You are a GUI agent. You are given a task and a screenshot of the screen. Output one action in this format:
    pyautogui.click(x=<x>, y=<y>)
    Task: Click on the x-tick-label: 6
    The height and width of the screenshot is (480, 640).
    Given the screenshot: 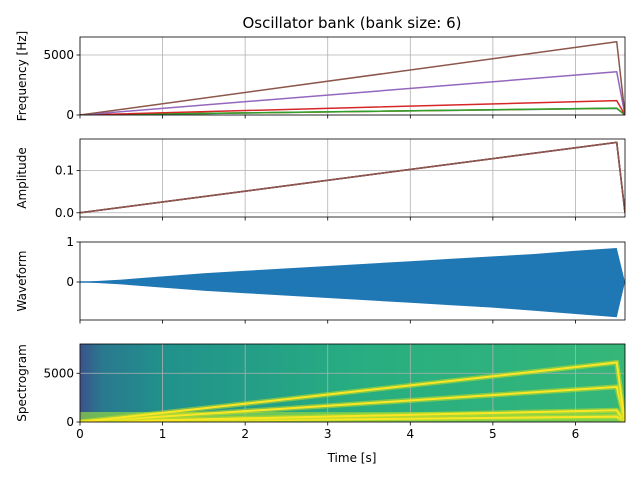 What is the action you would take?
    pyautogui.click(x=576, y=434)
    